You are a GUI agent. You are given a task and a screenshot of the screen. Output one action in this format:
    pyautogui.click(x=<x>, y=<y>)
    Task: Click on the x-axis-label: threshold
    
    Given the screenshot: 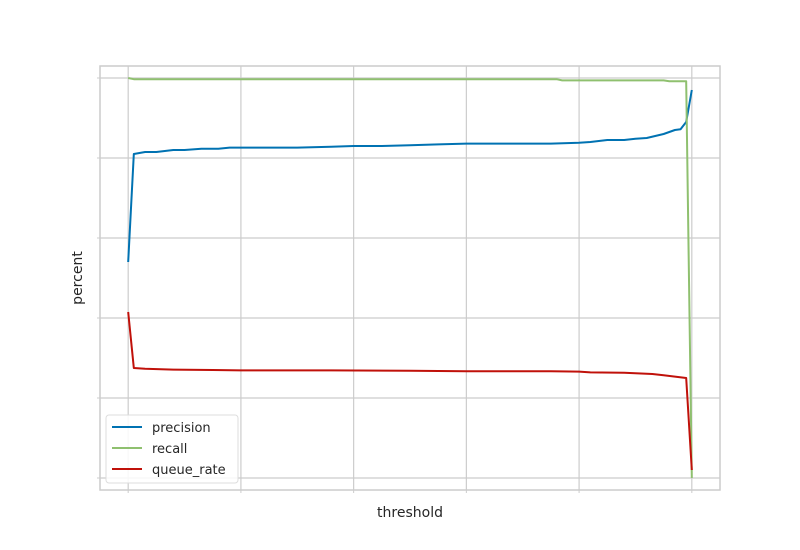 What is the action you would take?
    pyautogui.click(x=410, y=513)
    